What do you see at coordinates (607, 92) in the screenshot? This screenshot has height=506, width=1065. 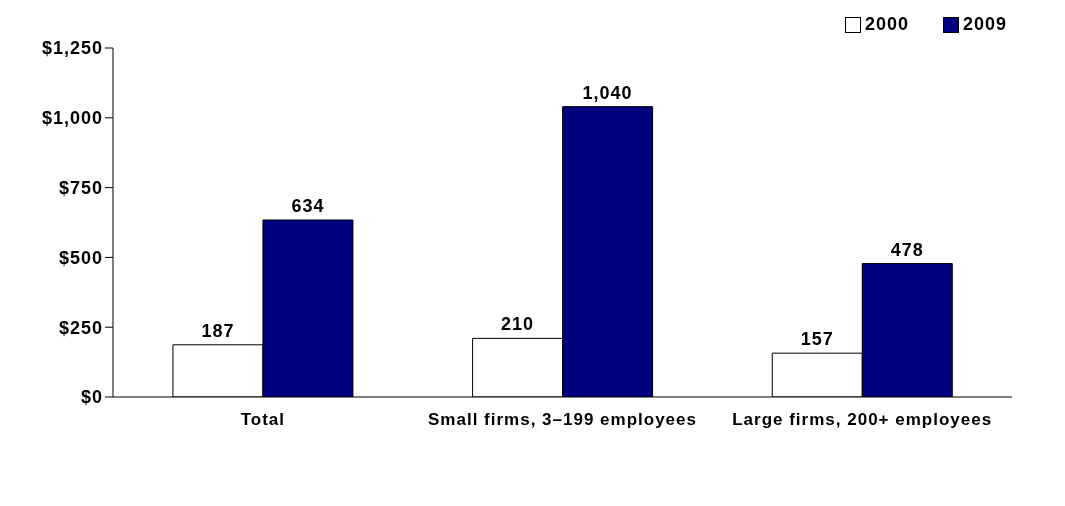 I see `data-label: 1,040` at bounding box center [607, 92].